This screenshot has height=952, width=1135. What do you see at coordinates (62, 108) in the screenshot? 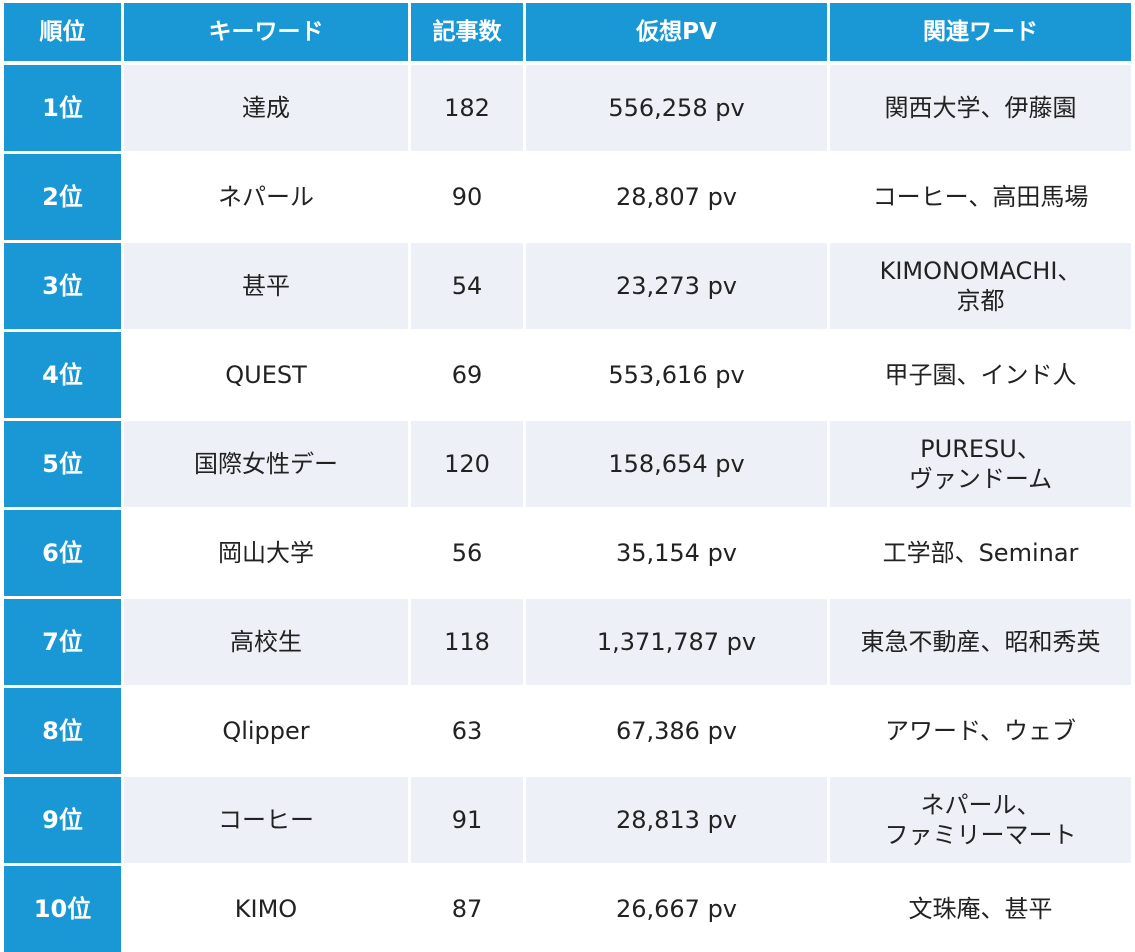
I see `rank-cell: 1位` at bounding box center [62, 108].